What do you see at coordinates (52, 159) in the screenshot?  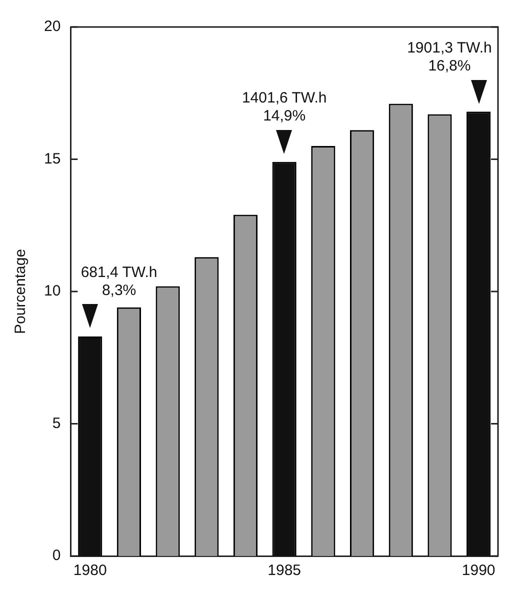 I see `y-tick-label: 15` at bounding box center [52, 159].